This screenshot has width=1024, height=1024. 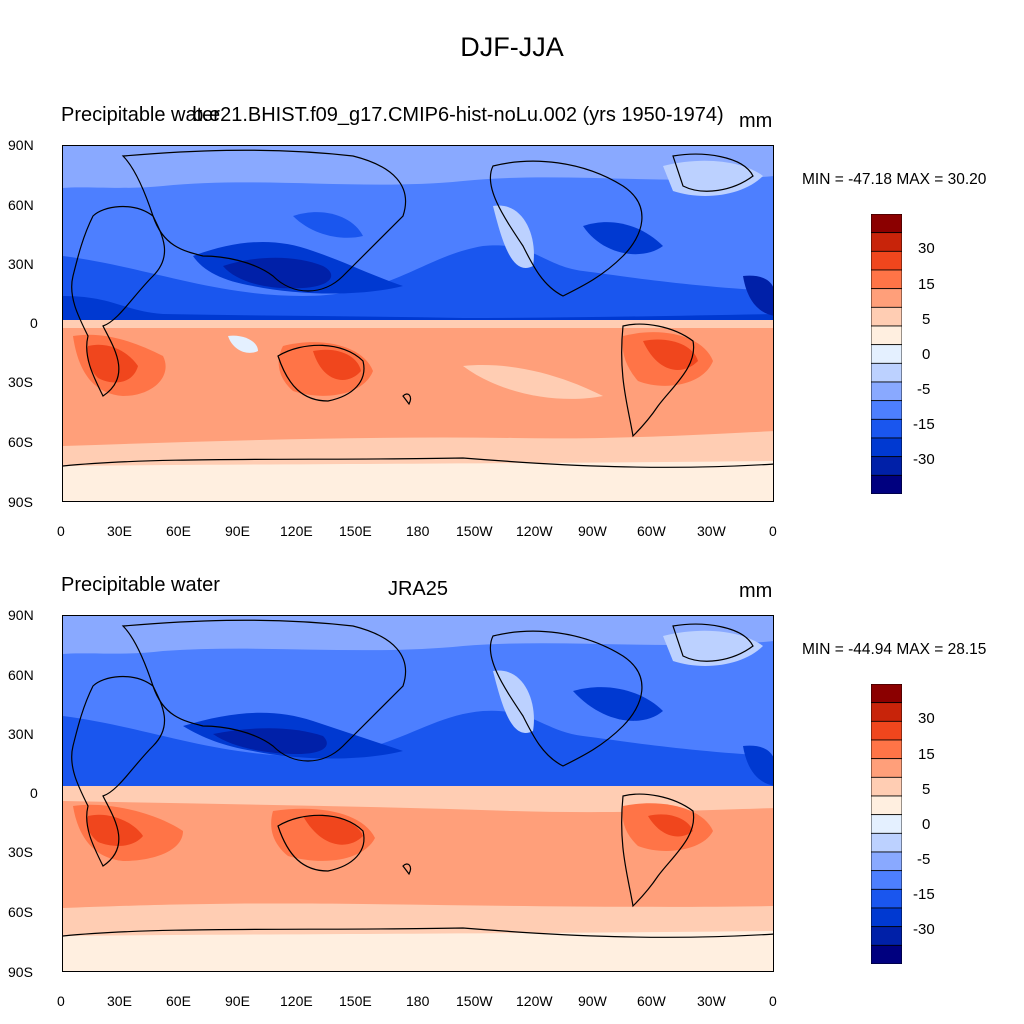 What do you see at coordinates (140, 585) in the screenshot?
I see `panel-2-left-label: Precipitable water` at bounding box center [140, 585].